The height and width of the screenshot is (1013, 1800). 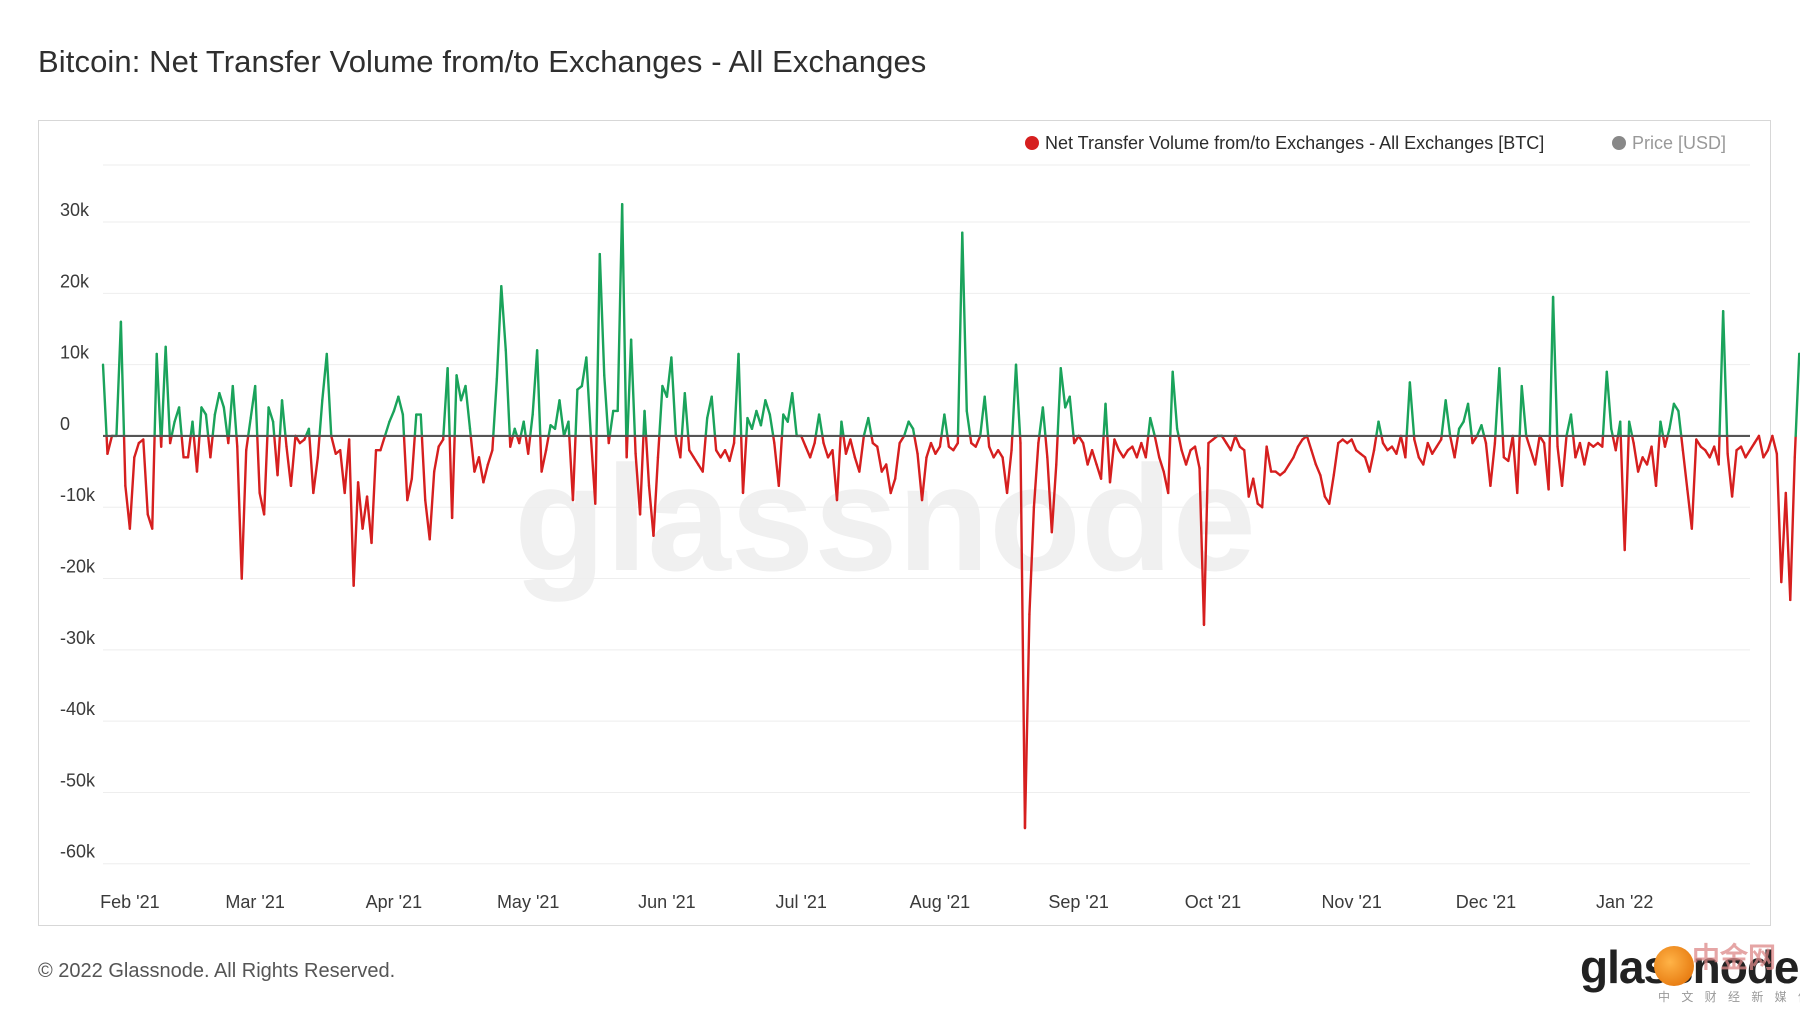 What do you see at coordinates (65, 424) in the screenshot?
I see `y-tick-label: 0` at bounding box center [65, 424].